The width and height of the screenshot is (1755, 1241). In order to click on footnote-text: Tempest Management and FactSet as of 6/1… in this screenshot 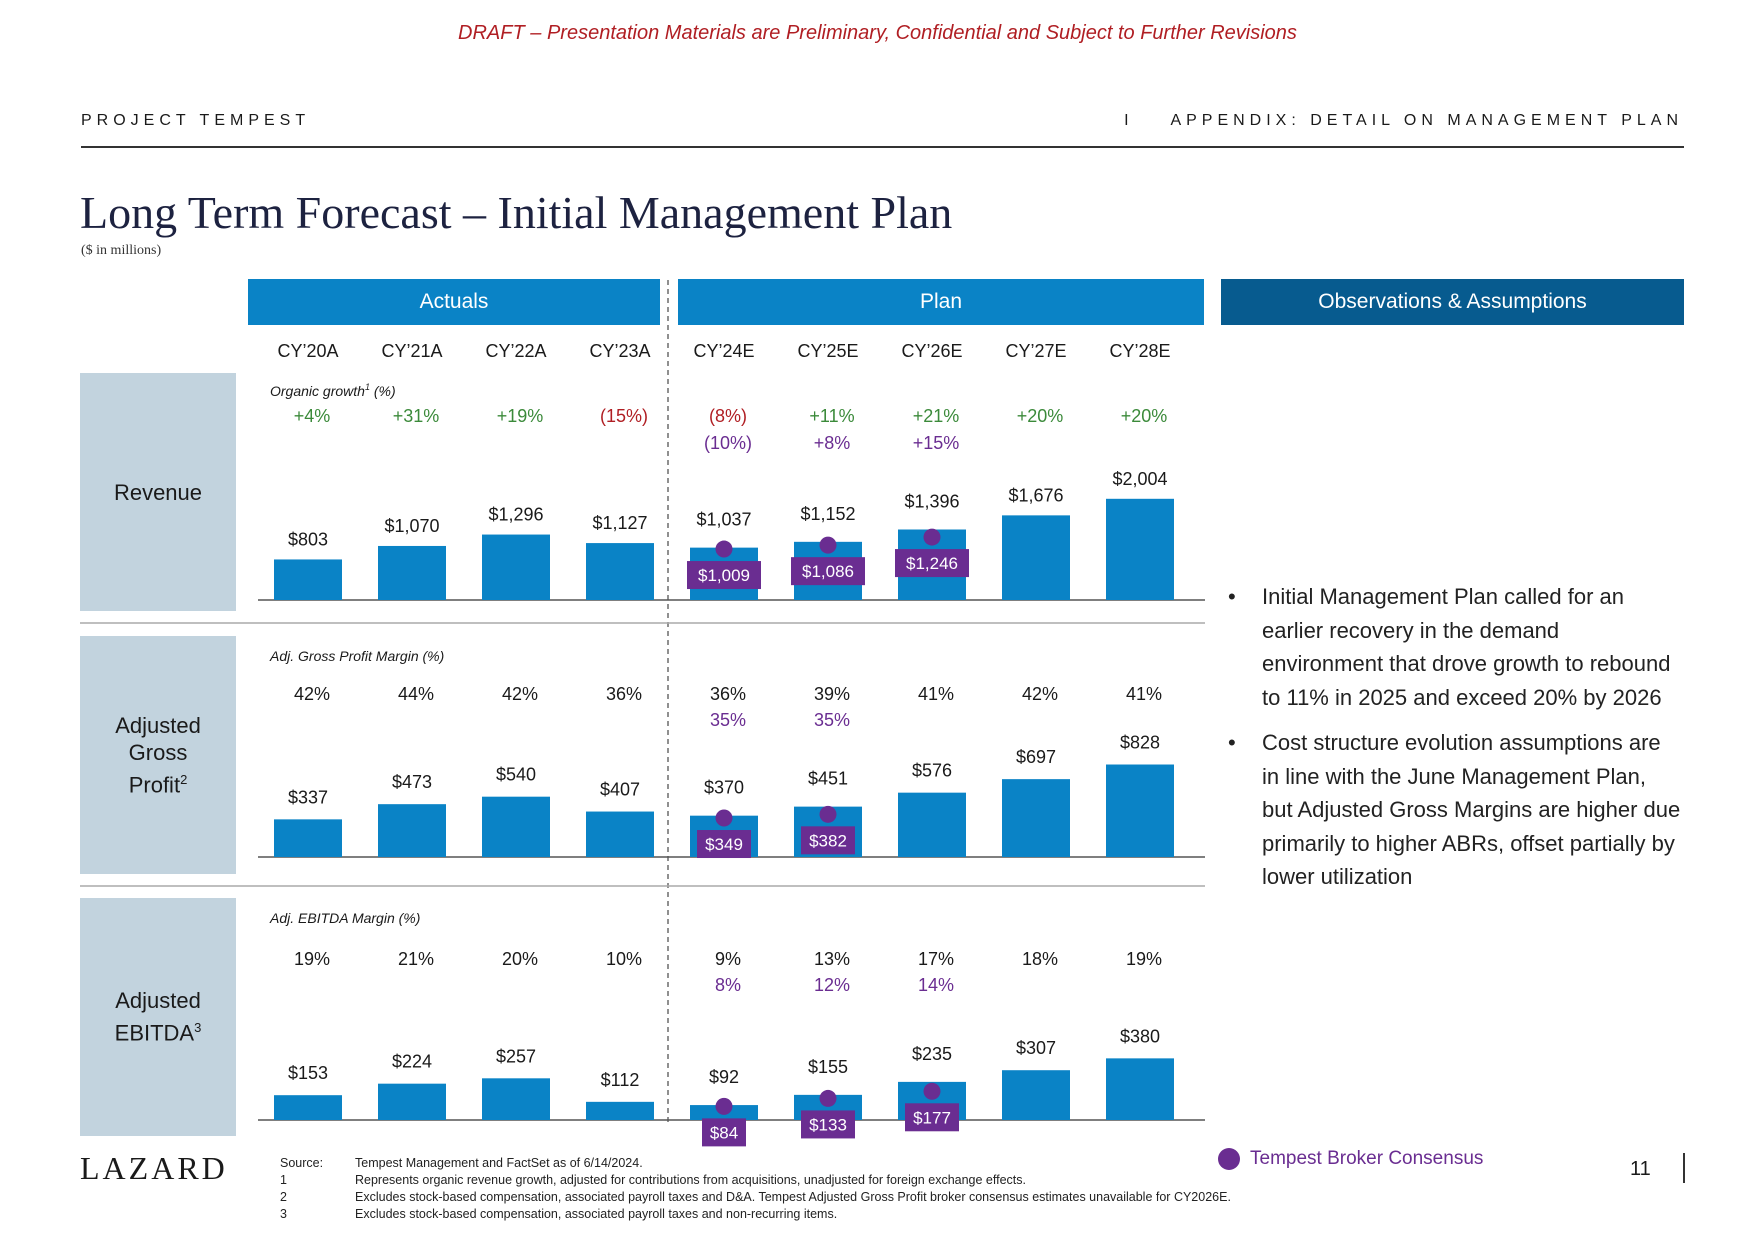, I will do `click(499, 1163)`.